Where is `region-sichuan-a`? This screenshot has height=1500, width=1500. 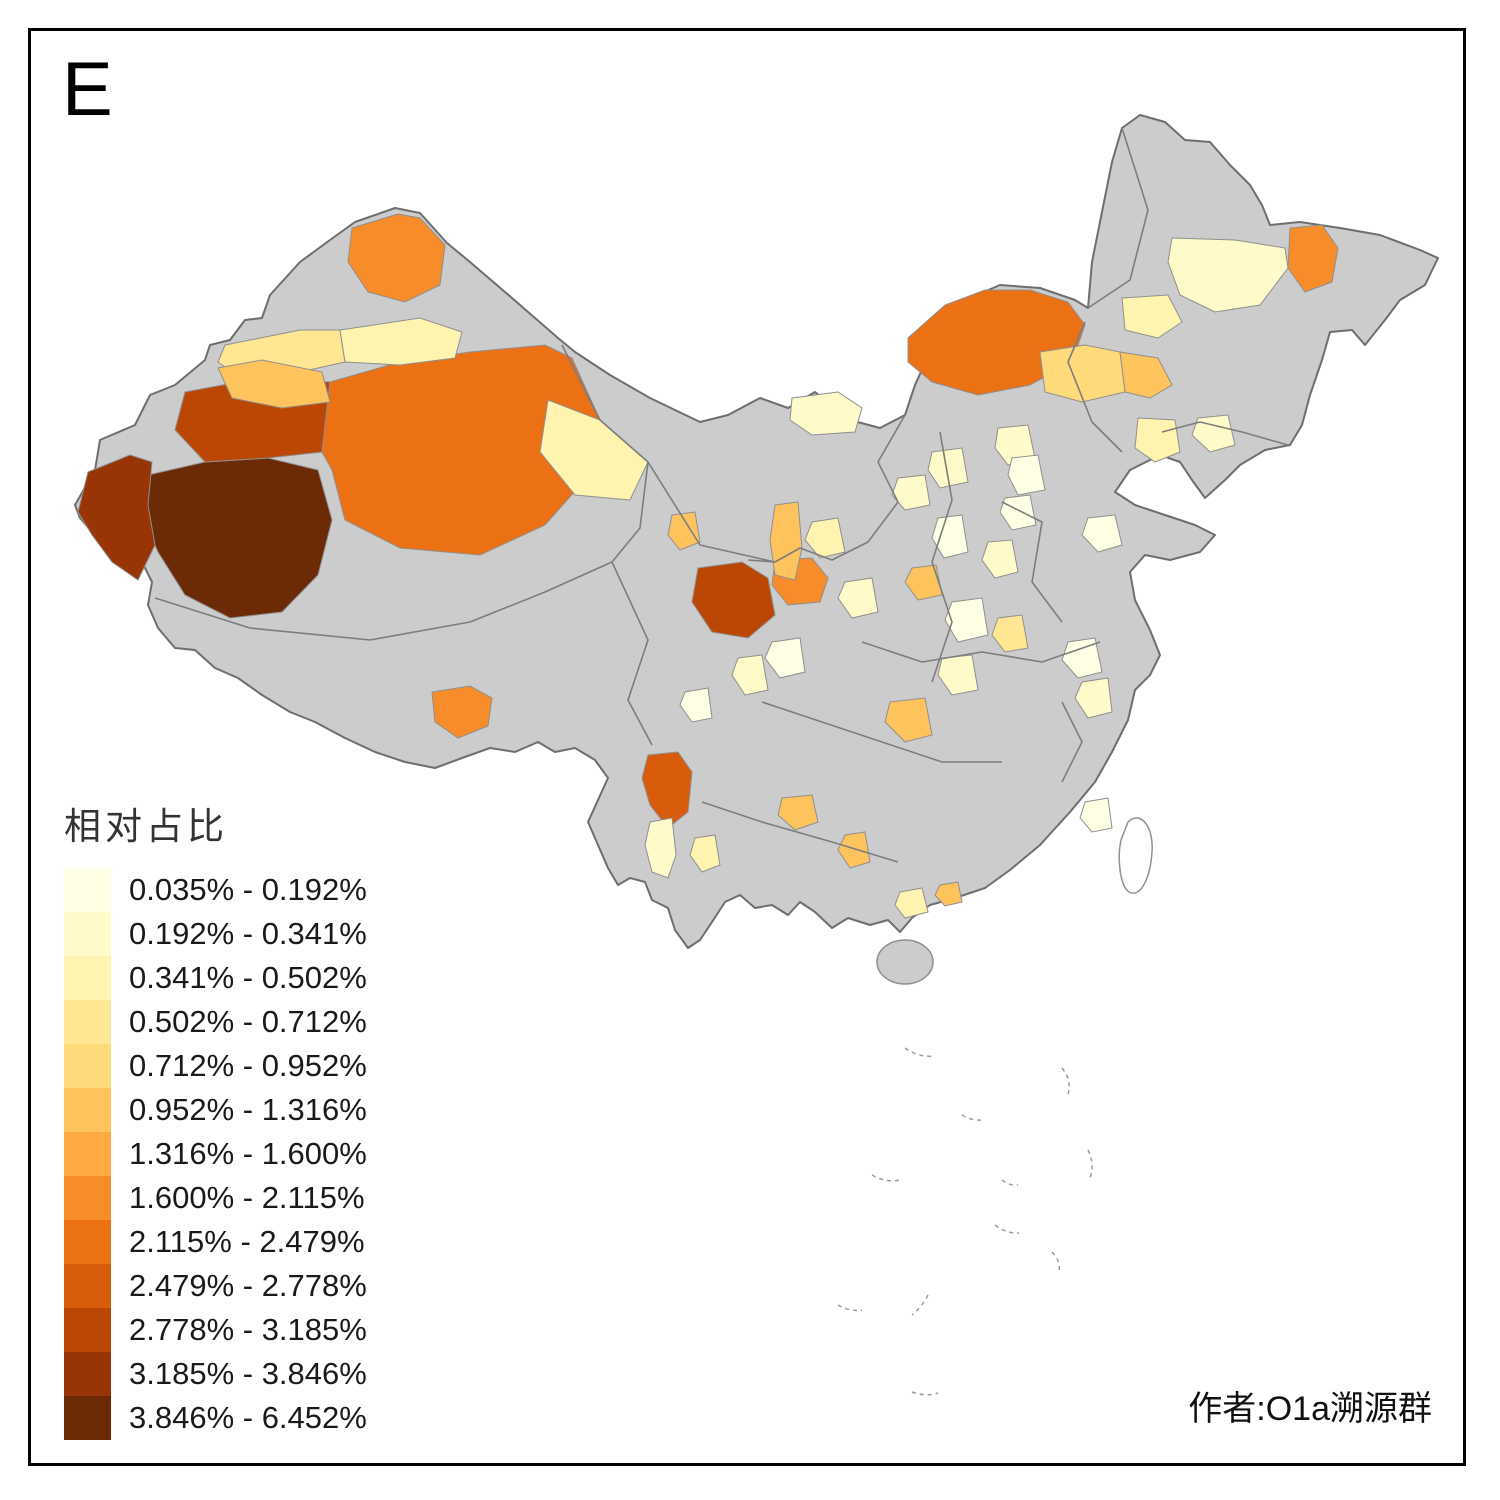 region-sichuan-a is located at coordinates (785, 658).